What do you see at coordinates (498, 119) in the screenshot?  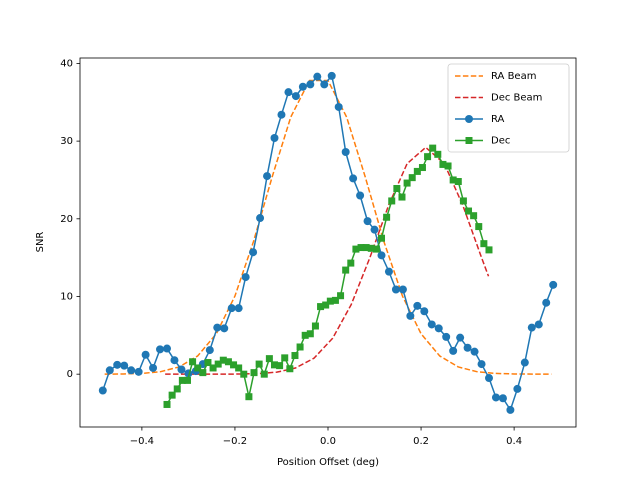 I see `legend-label: RA` at bounding box center [498, 119].